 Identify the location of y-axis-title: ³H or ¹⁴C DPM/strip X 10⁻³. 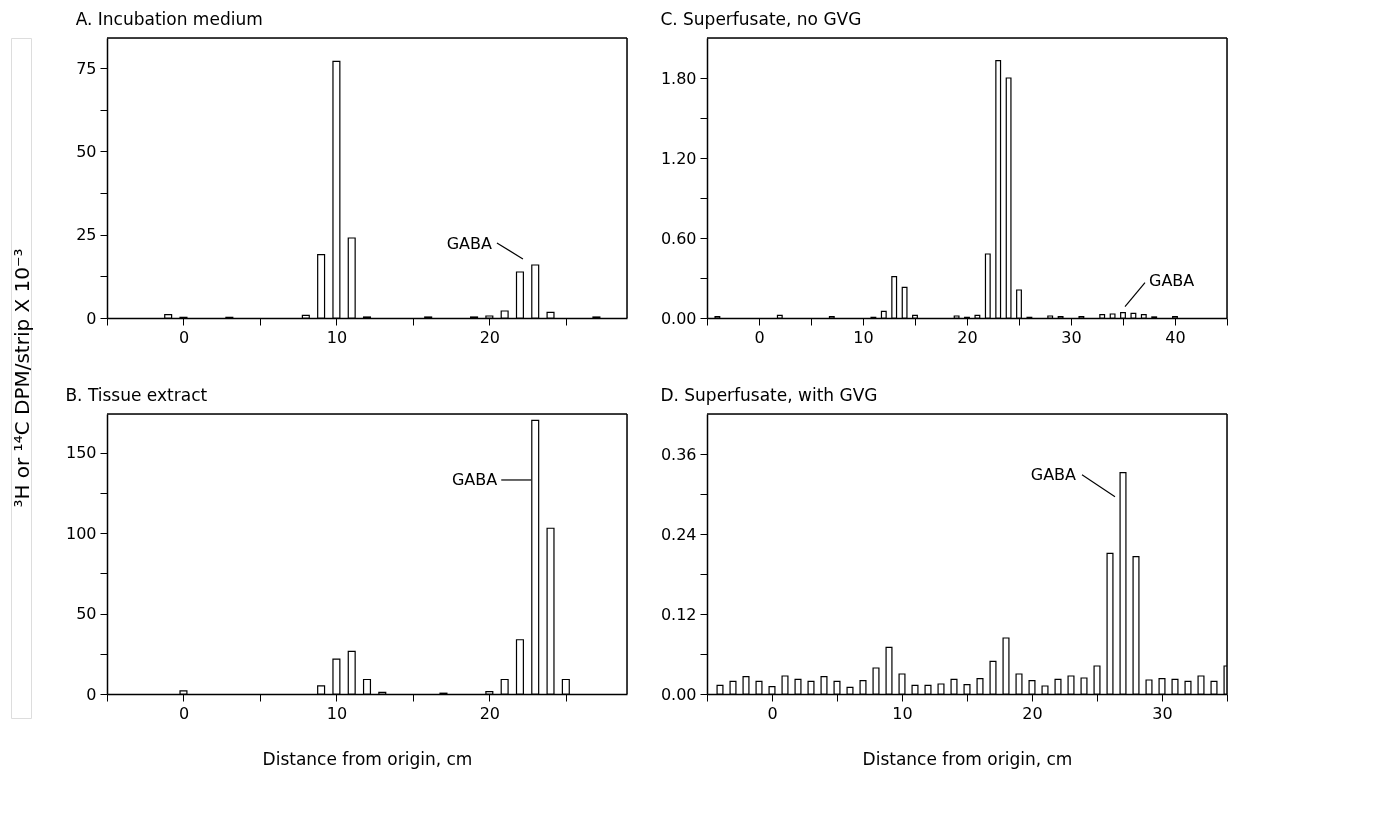
(22, 378).